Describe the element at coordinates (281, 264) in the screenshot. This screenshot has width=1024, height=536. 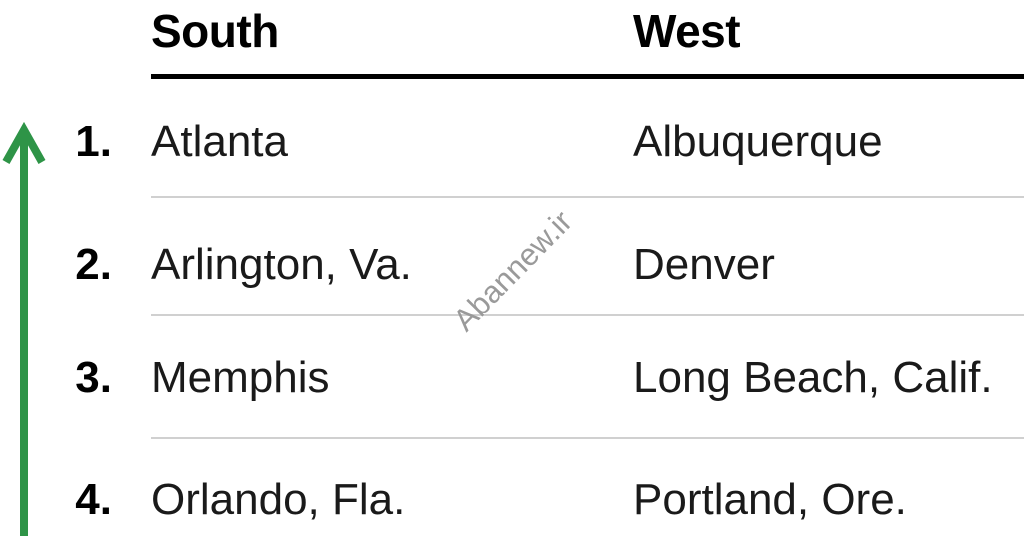
I see `south-city-cell: Arlington, Va.` at that location.